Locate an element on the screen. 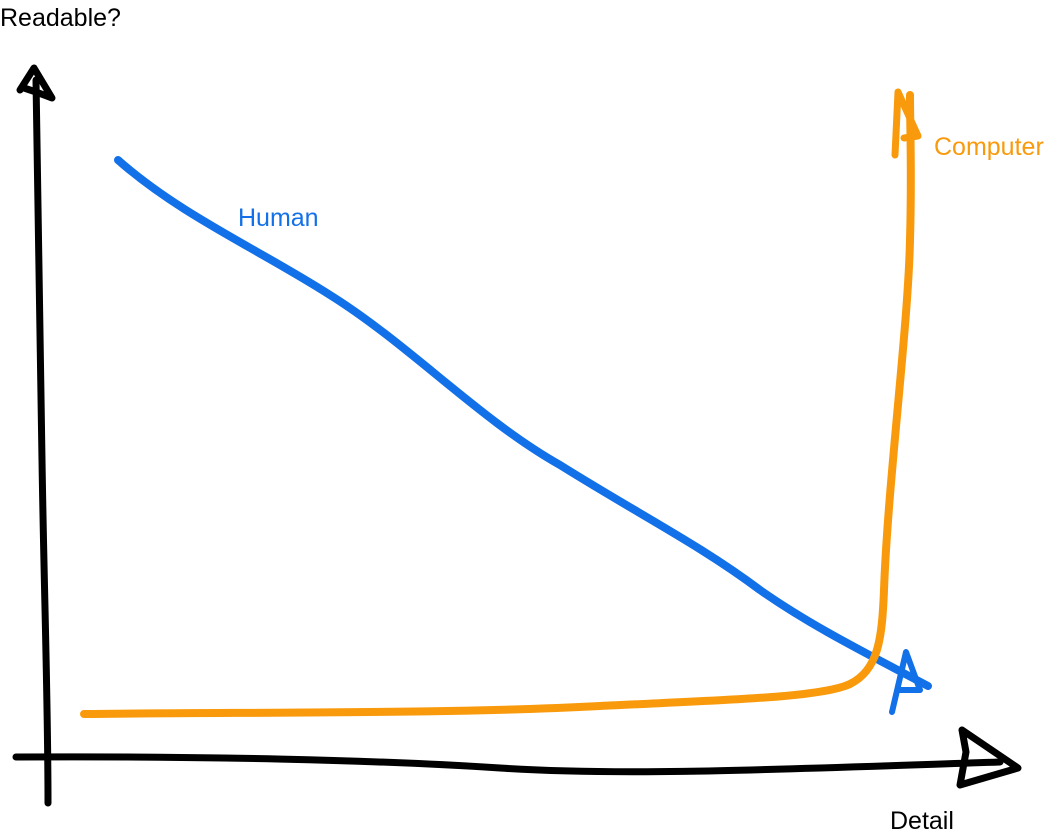  y-axis-label: Readable? is located at coordinates (60, 18).